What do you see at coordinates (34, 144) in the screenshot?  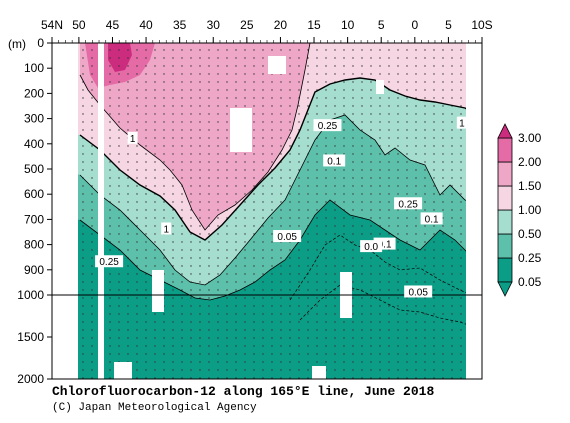 I see `y-tick-label: 400` at bounding box center [34, 144].